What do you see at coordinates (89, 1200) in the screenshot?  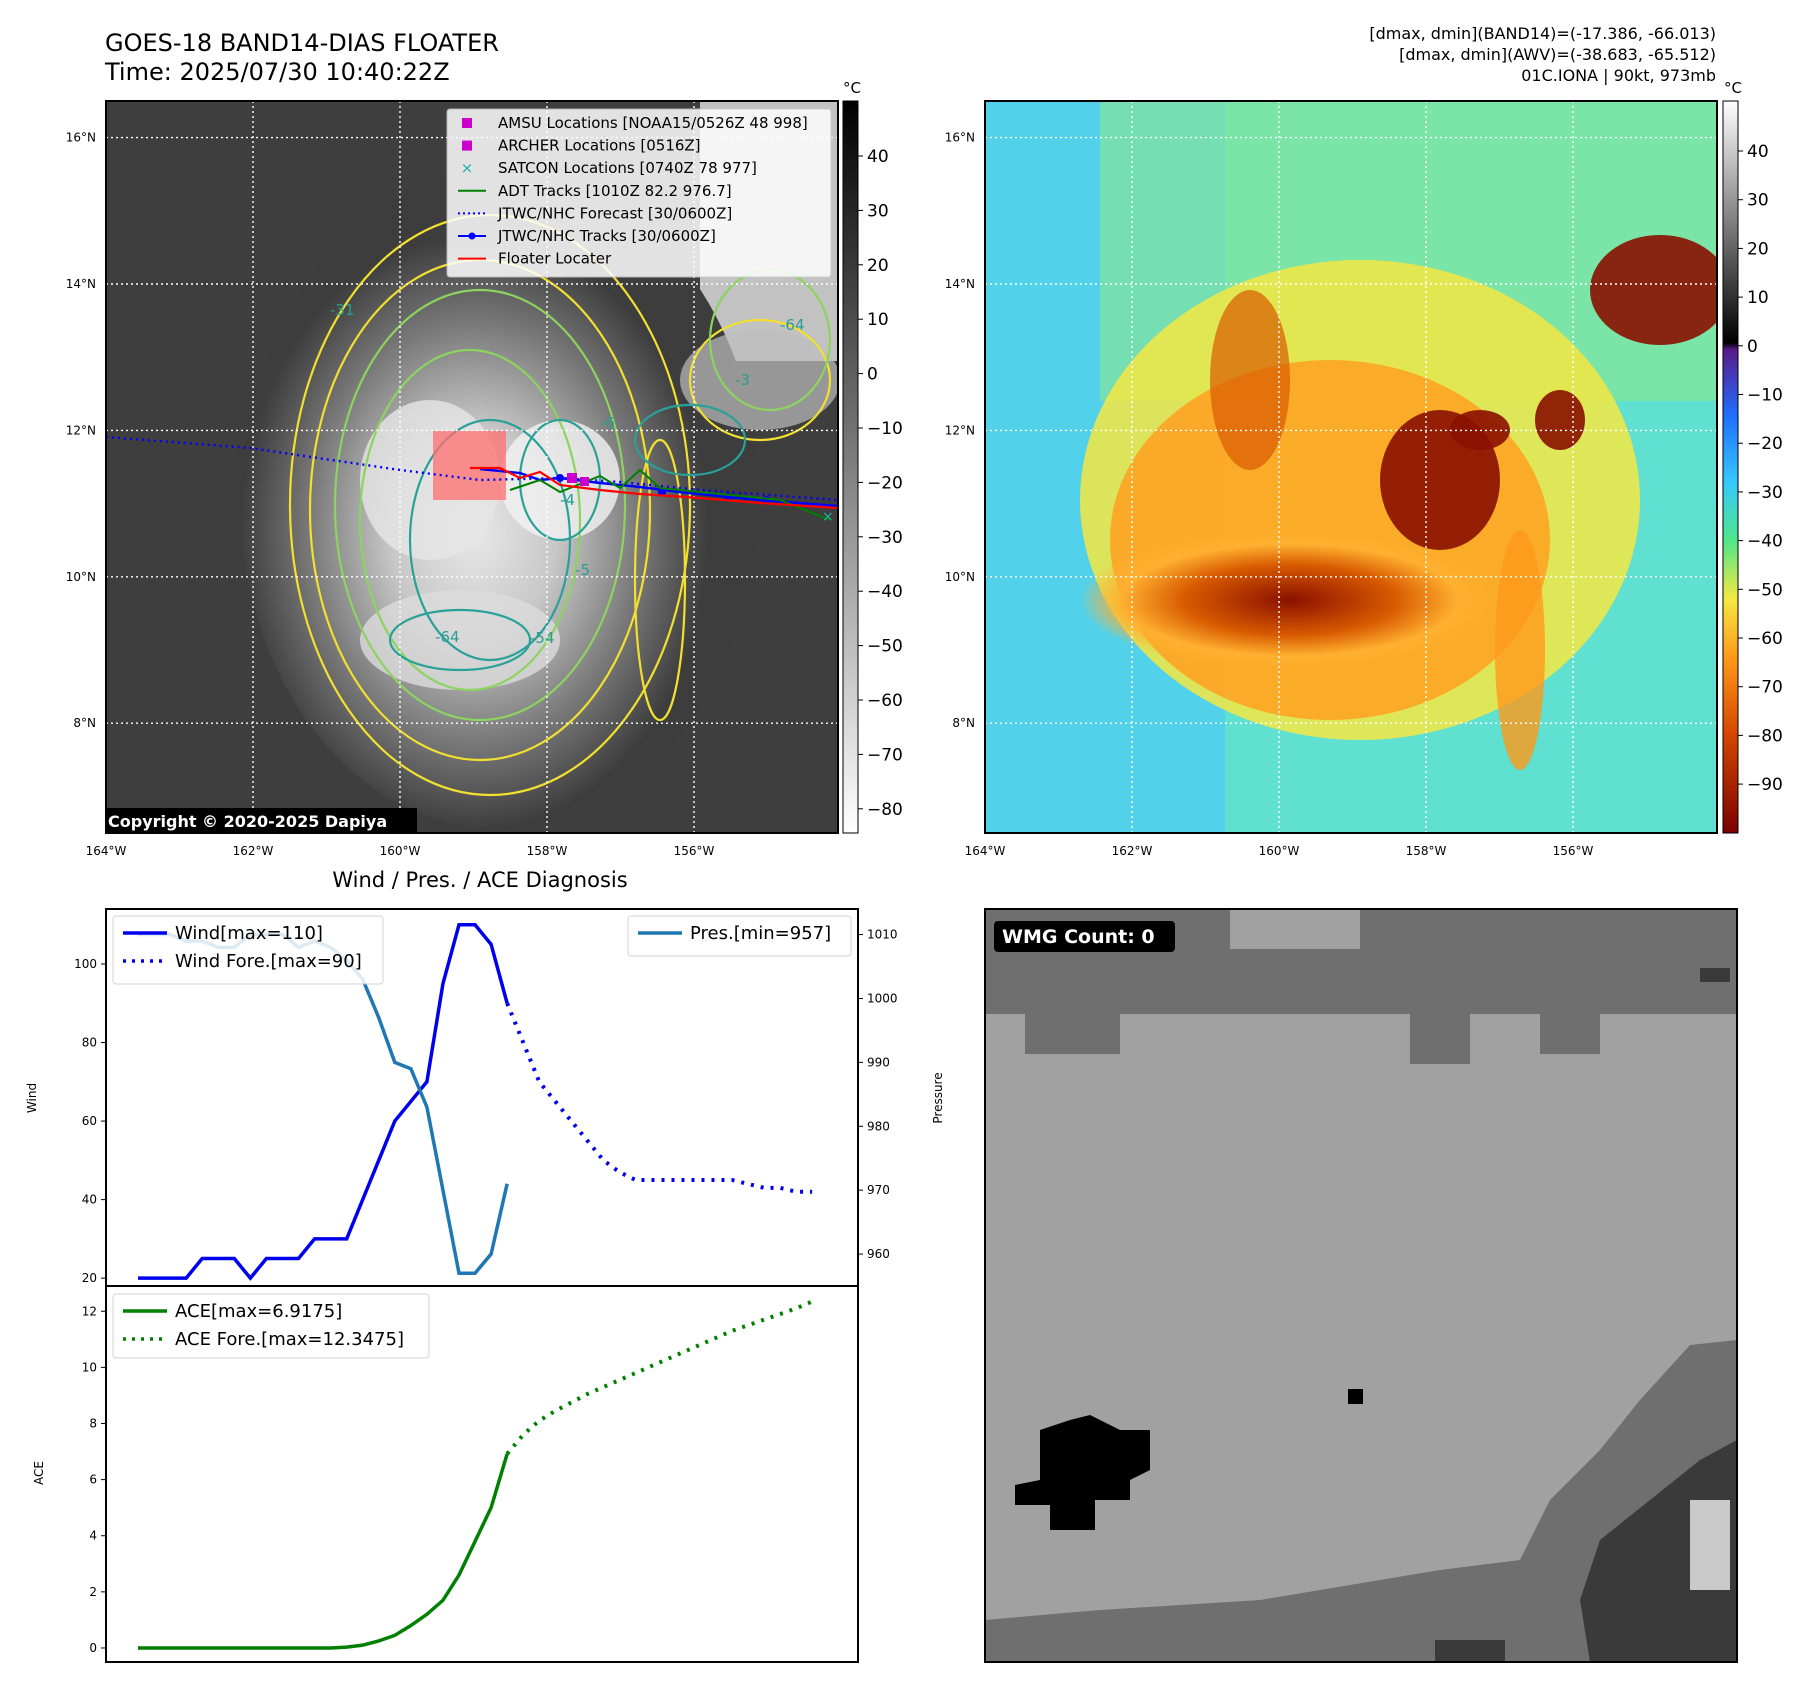 I see `wind-y-tick-label: 40` at bounding box center [89, 1200].